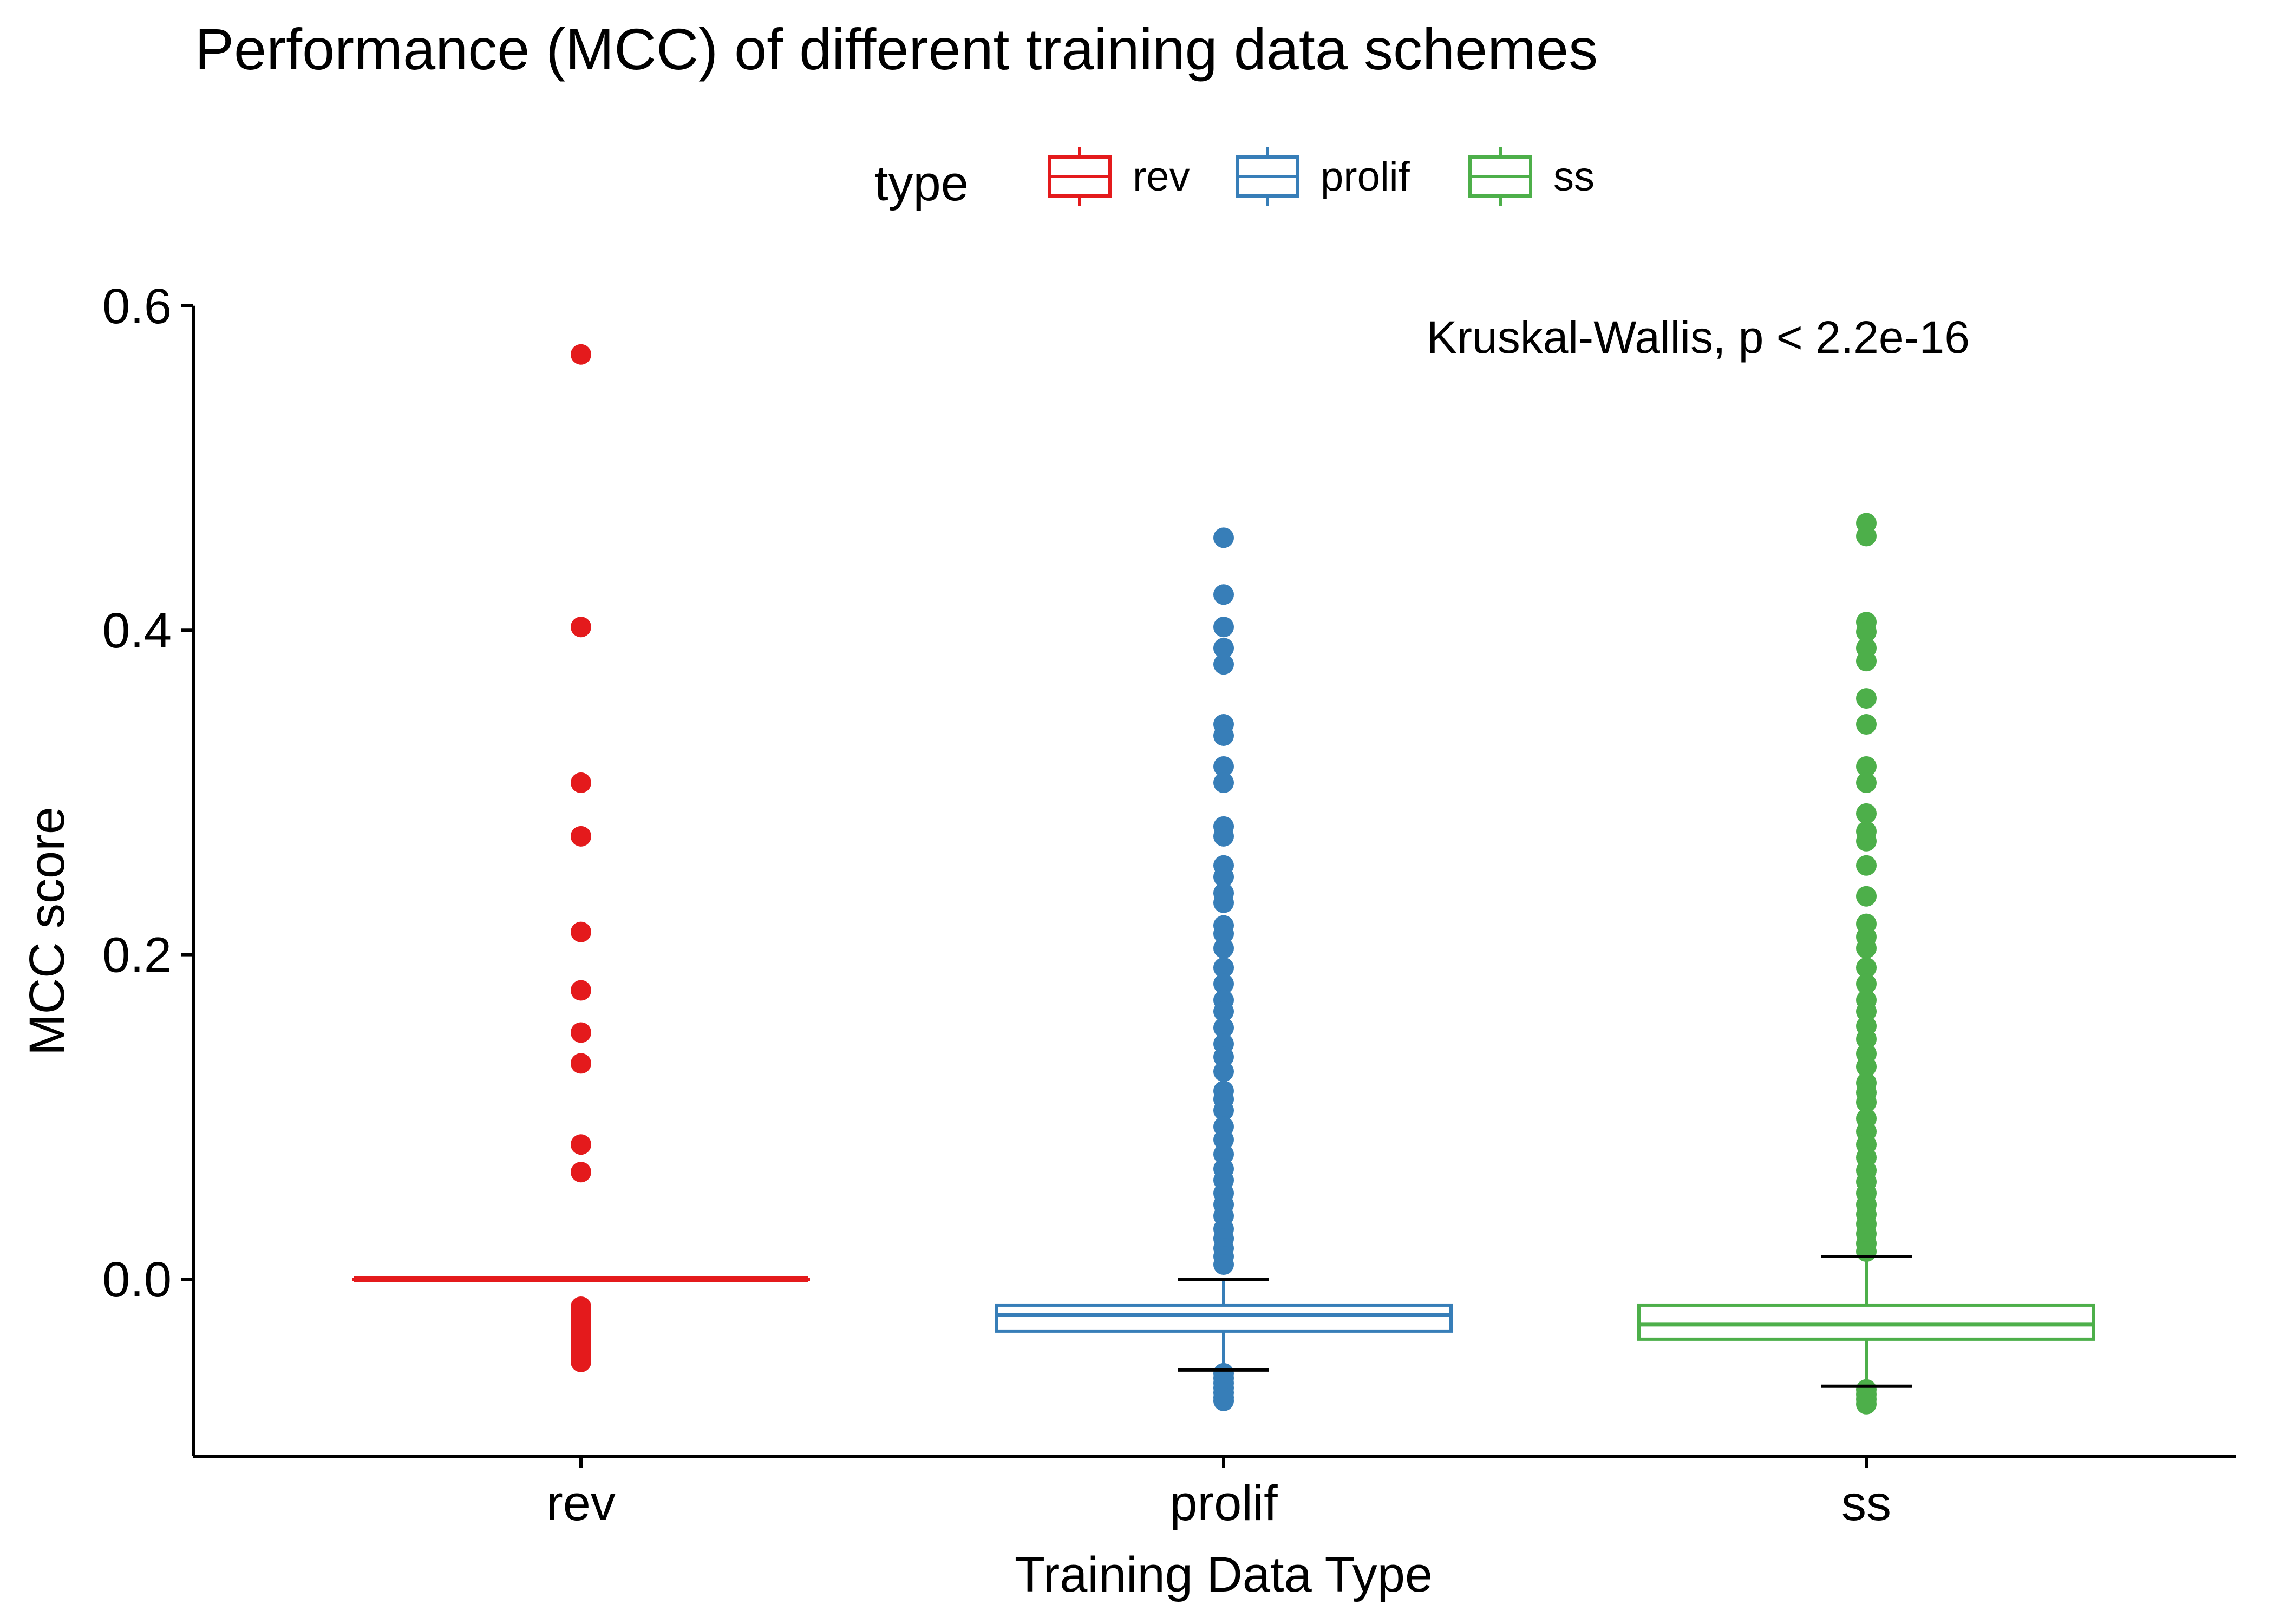  I want to click on x-tick-label: prolif, so click(1224, 1503).